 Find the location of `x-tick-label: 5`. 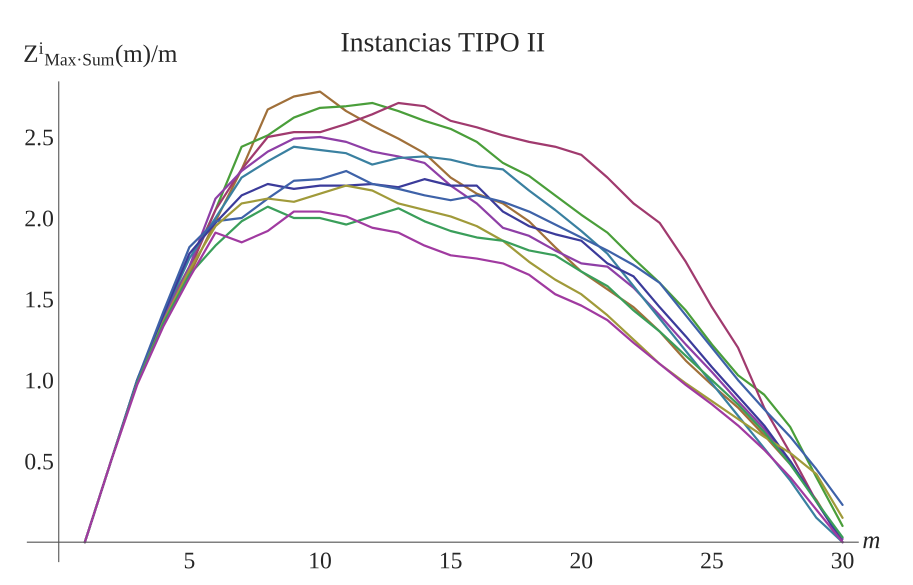

x-tick-label: 5 is located at coordinates (189, 560).